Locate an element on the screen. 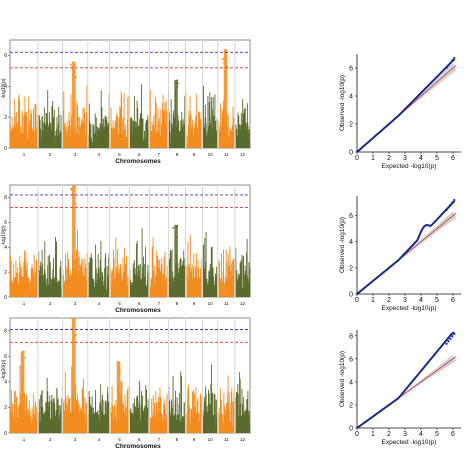  x-tick-label: 2 is located at coordinates (389, 434).